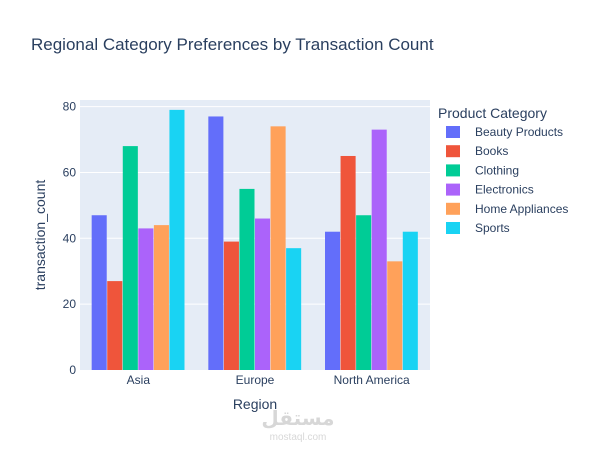 The width and height of the screenshot is (597, 455). I want to click on legend-item-label: Books, so click(491, 151).